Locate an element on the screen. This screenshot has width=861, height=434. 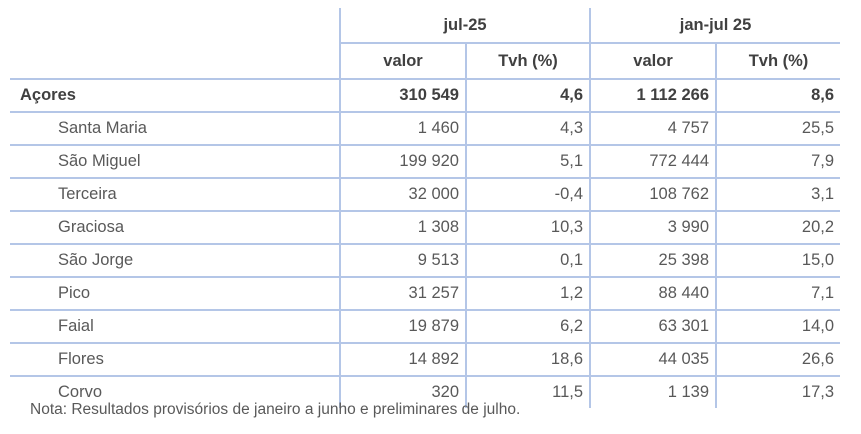
cell-value: 4,3 is located at coordinates (527, 128).